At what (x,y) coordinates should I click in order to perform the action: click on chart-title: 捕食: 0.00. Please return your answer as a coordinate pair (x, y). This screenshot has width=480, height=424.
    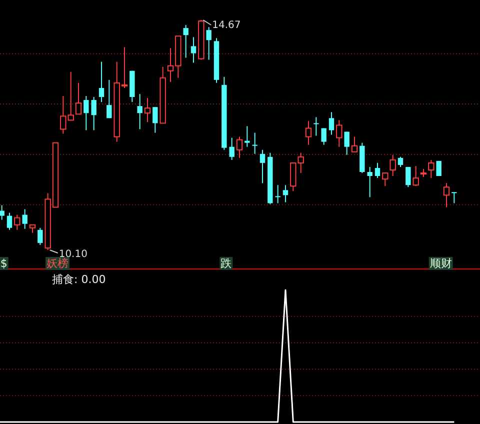
    Looking at the image, I should click on (79, 279).